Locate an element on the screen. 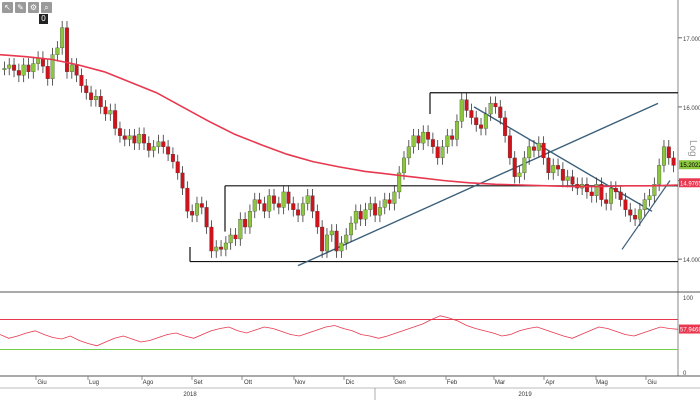 The image size is (700, 405). month-label: Lug is located at coordinates (94, 383).